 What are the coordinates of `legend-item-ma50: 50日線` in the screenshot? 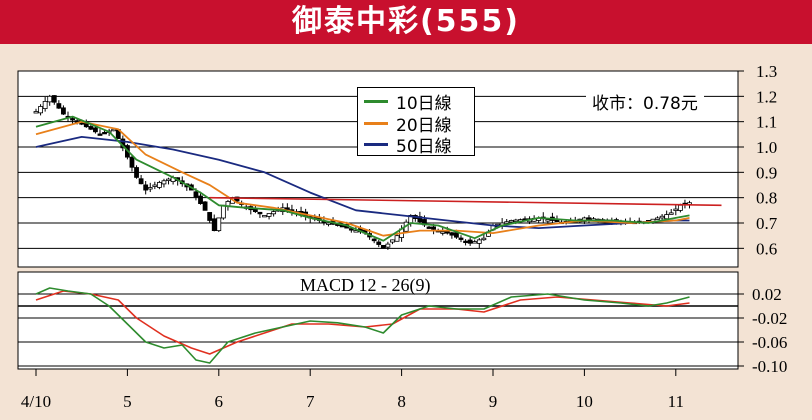 It's located at (408, 145).